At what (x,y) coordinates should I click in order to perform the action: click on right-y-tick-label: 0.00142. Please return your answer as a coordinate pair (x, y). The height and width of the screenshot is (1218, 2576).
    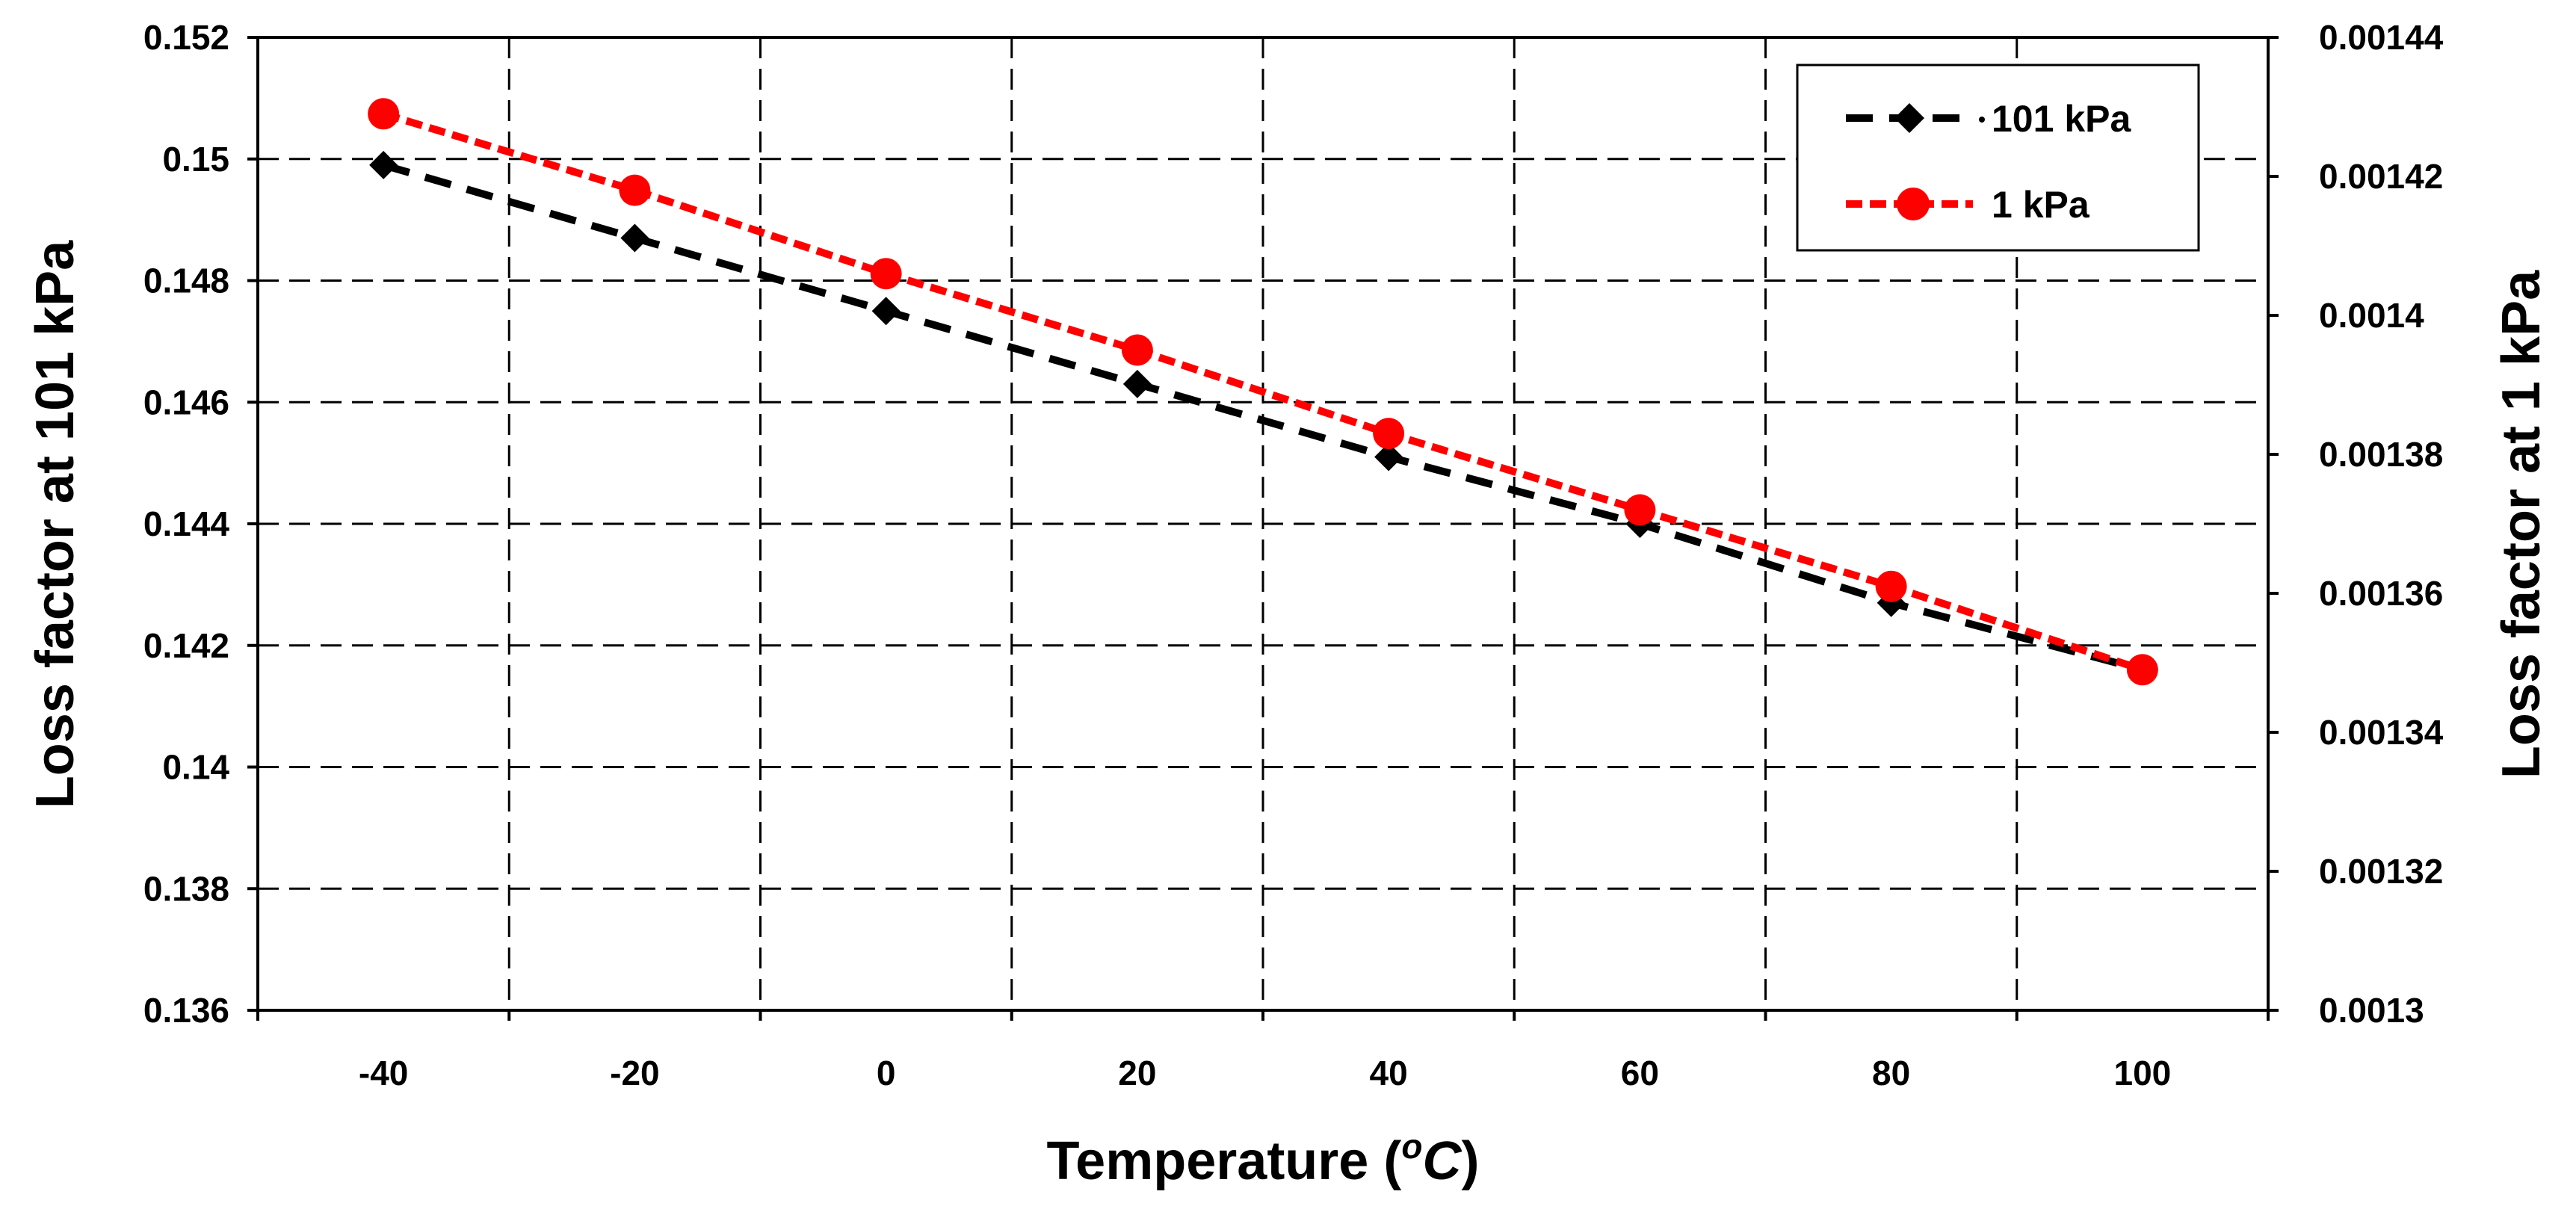
    Looking at the image, I should click on (2381, 176).